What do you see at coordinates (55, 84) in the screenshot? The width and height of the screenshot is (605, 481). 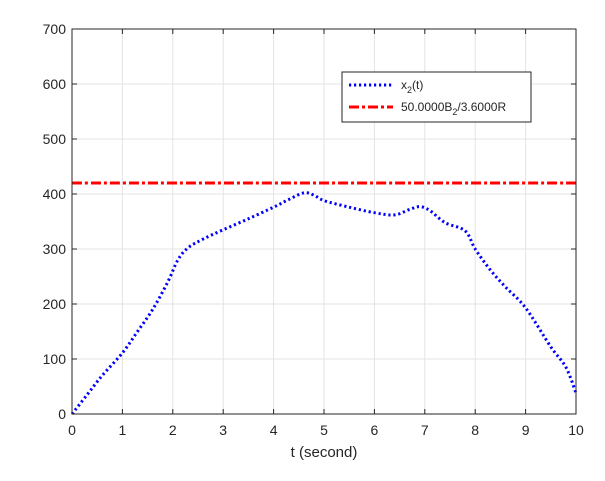 I see `y-tick-label: 600` at bounding box center [55, 84].